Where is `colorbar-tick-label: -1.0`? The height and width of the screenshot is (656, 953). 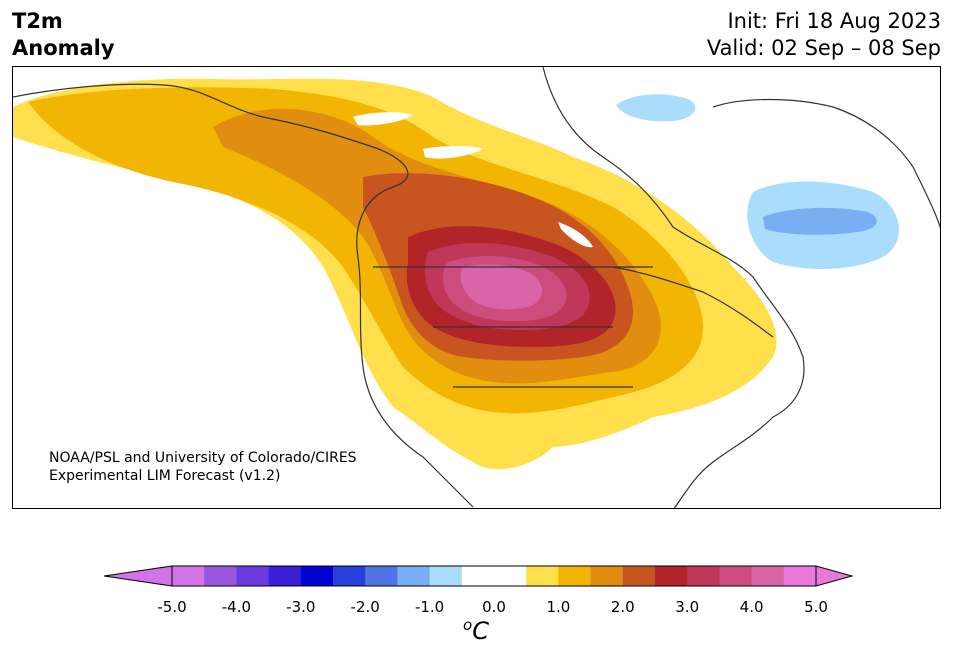 colorbar-tick-label: -1.0 is located at coordinates (429, 607).